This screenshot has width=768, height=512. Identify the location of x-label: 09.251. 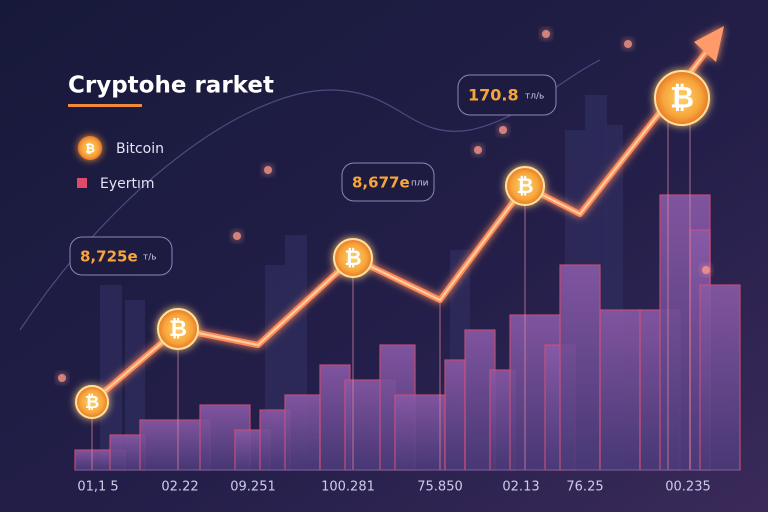
(253, 487).